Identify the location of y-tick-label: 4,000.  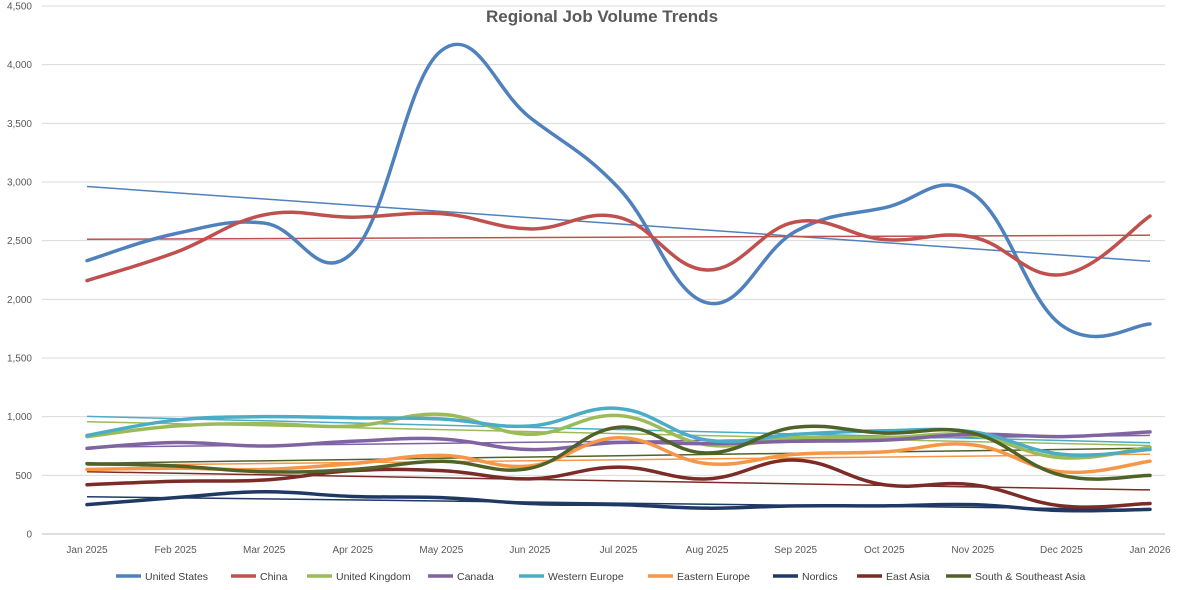
(19, 65).